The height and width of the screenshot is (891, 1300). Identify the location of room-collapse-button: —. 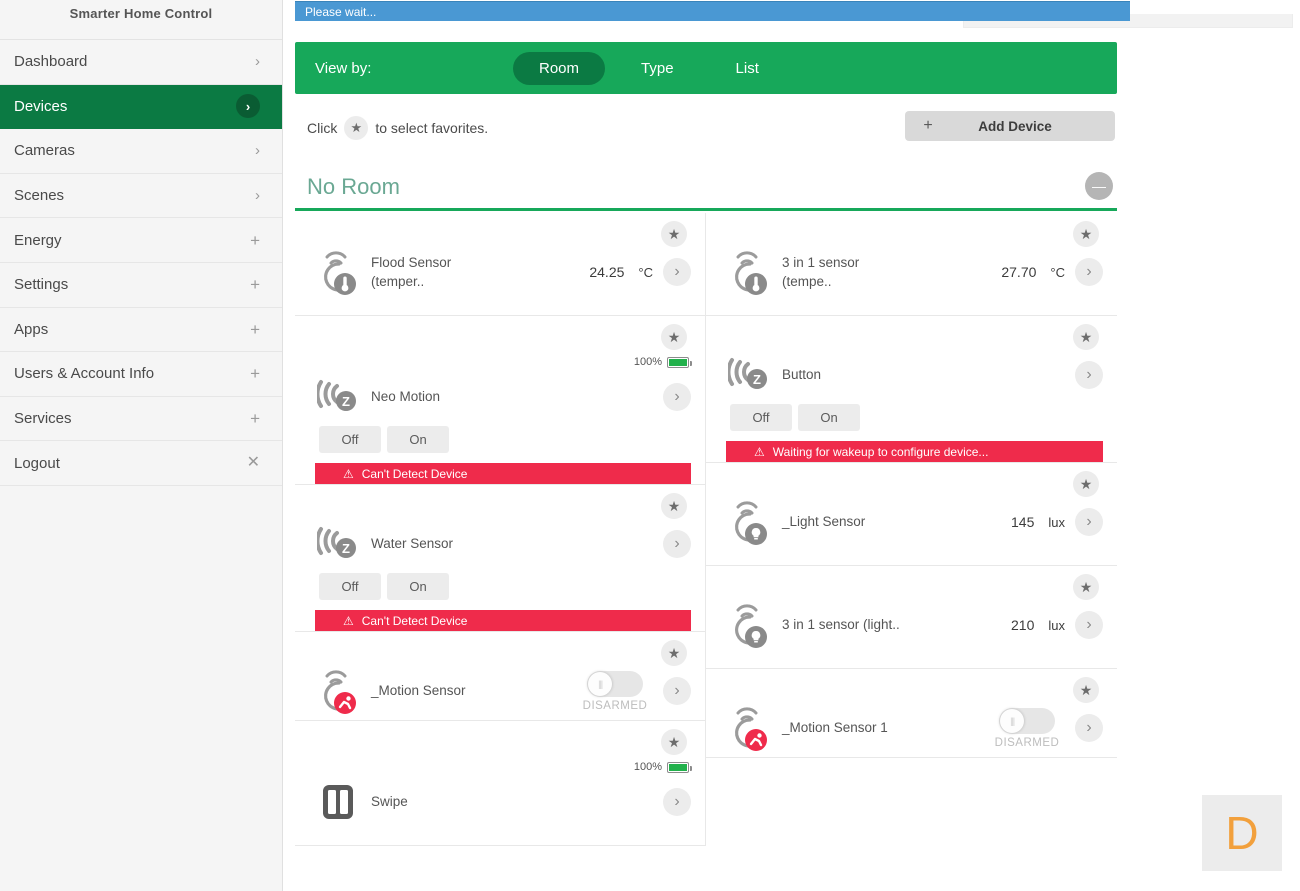
(1099, 186).